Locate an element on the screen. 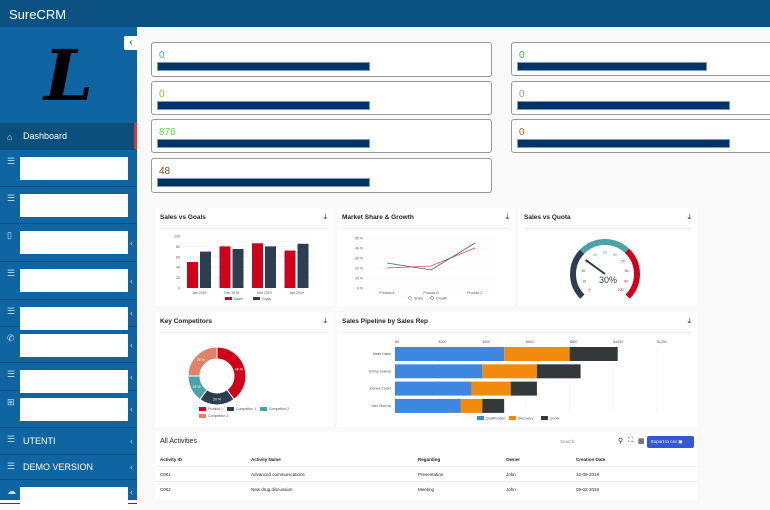  line-growth is located at coordinates (431, 256).